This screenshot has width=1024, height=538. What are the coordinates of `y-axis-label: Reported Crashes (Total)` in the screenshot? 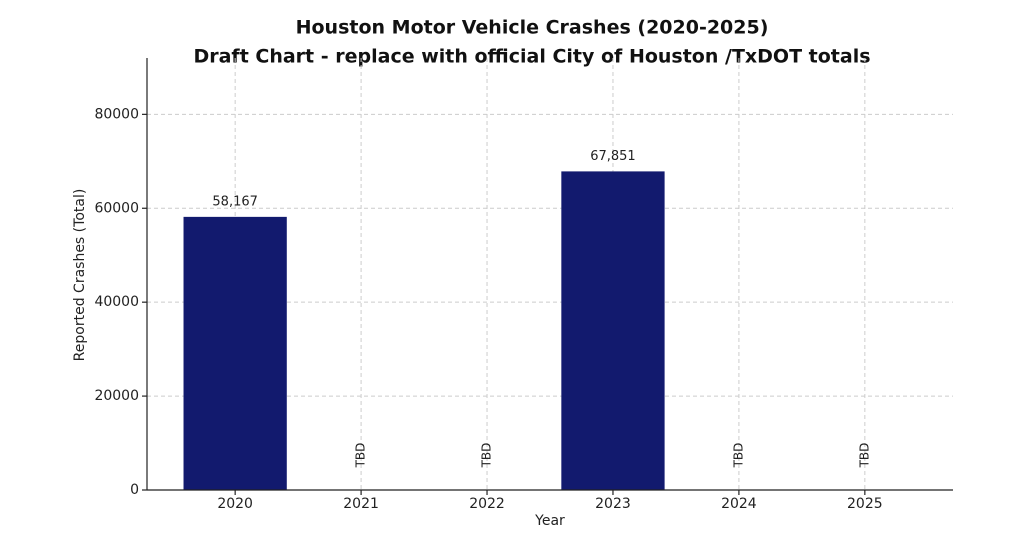 It's located at (80, 275).